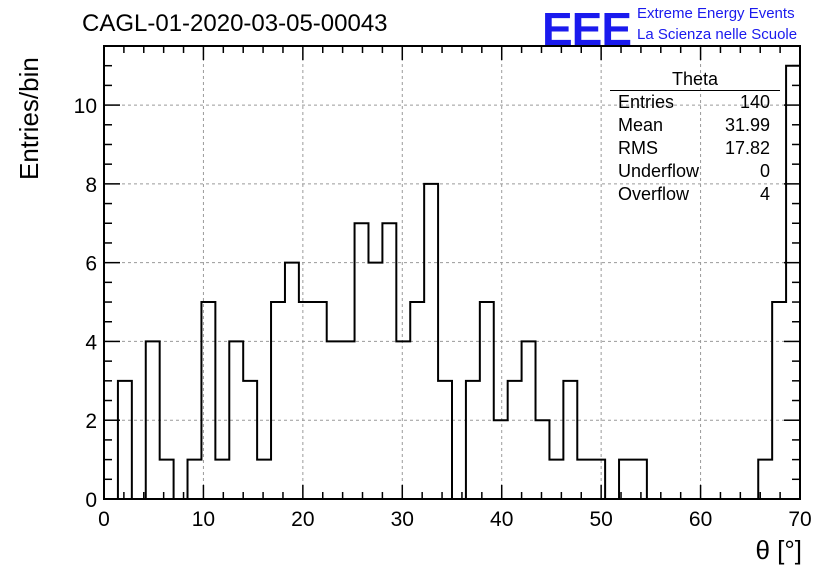 The image size is (836, 572). Describe the element at coordinates (501, 519) in the screenshot. I see `x-tick-label: 40` at that location.